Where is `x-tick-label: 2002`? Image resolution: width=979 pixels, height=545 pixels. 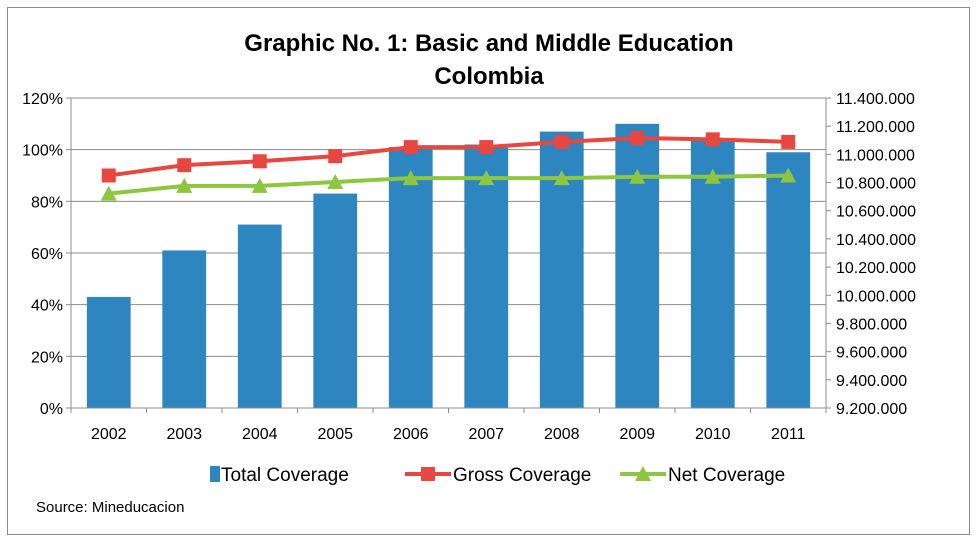
x-tick-label: 2002 is located at coordinates (109, 434).